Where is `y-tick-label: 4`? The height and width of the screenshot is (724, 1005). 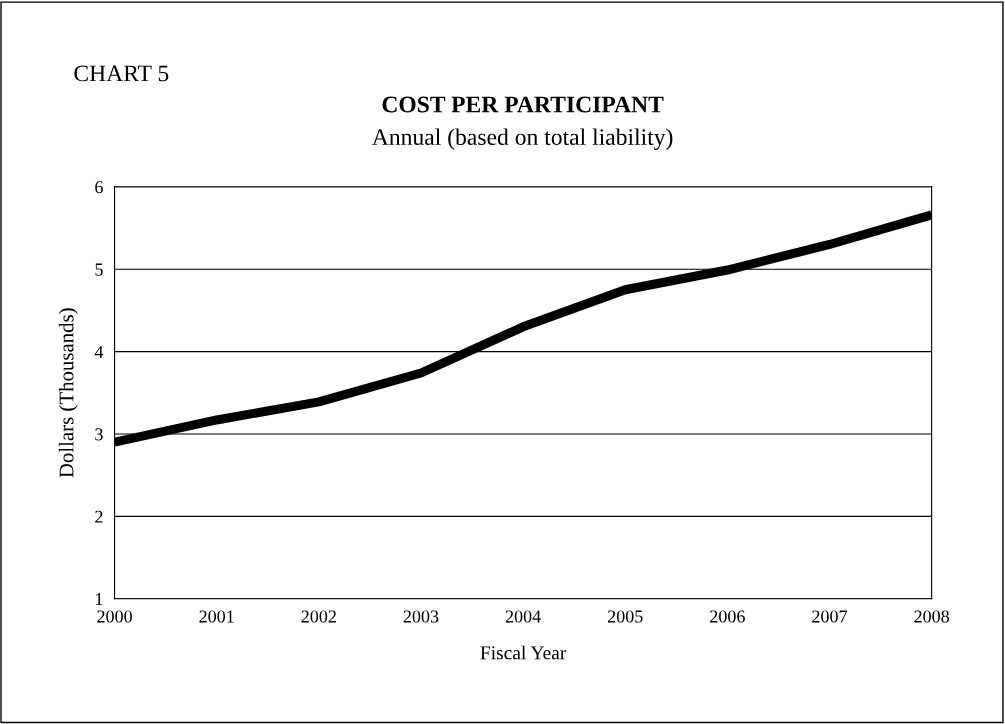
y-tick-label: 4 is located at coordinates (99, 351).